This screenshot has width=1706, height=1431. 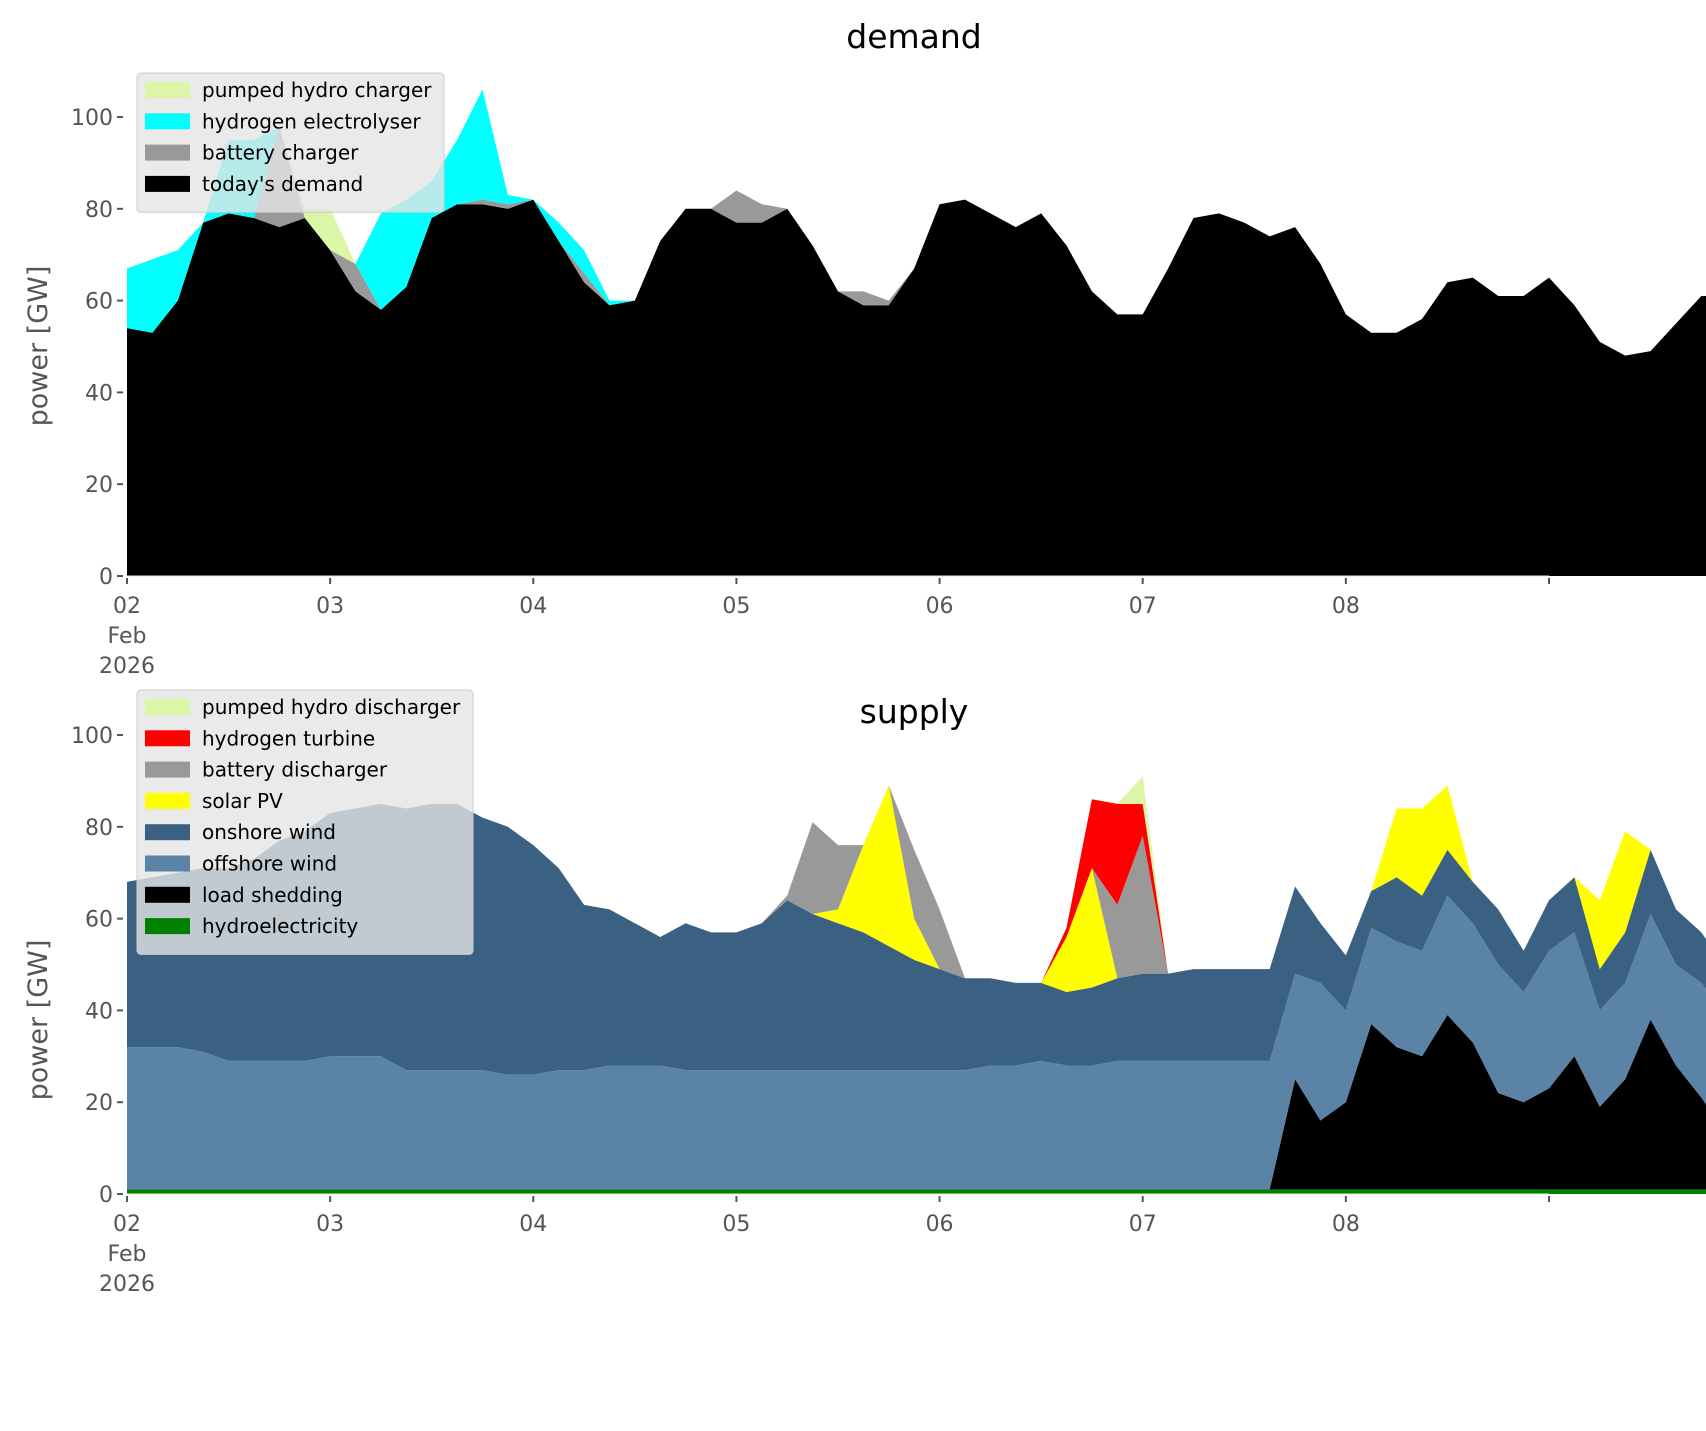 What do you see at coordinates (916, 1191) in the screenshot?
I see `area-hydroelectricity` at bounding box center [916, 1191].